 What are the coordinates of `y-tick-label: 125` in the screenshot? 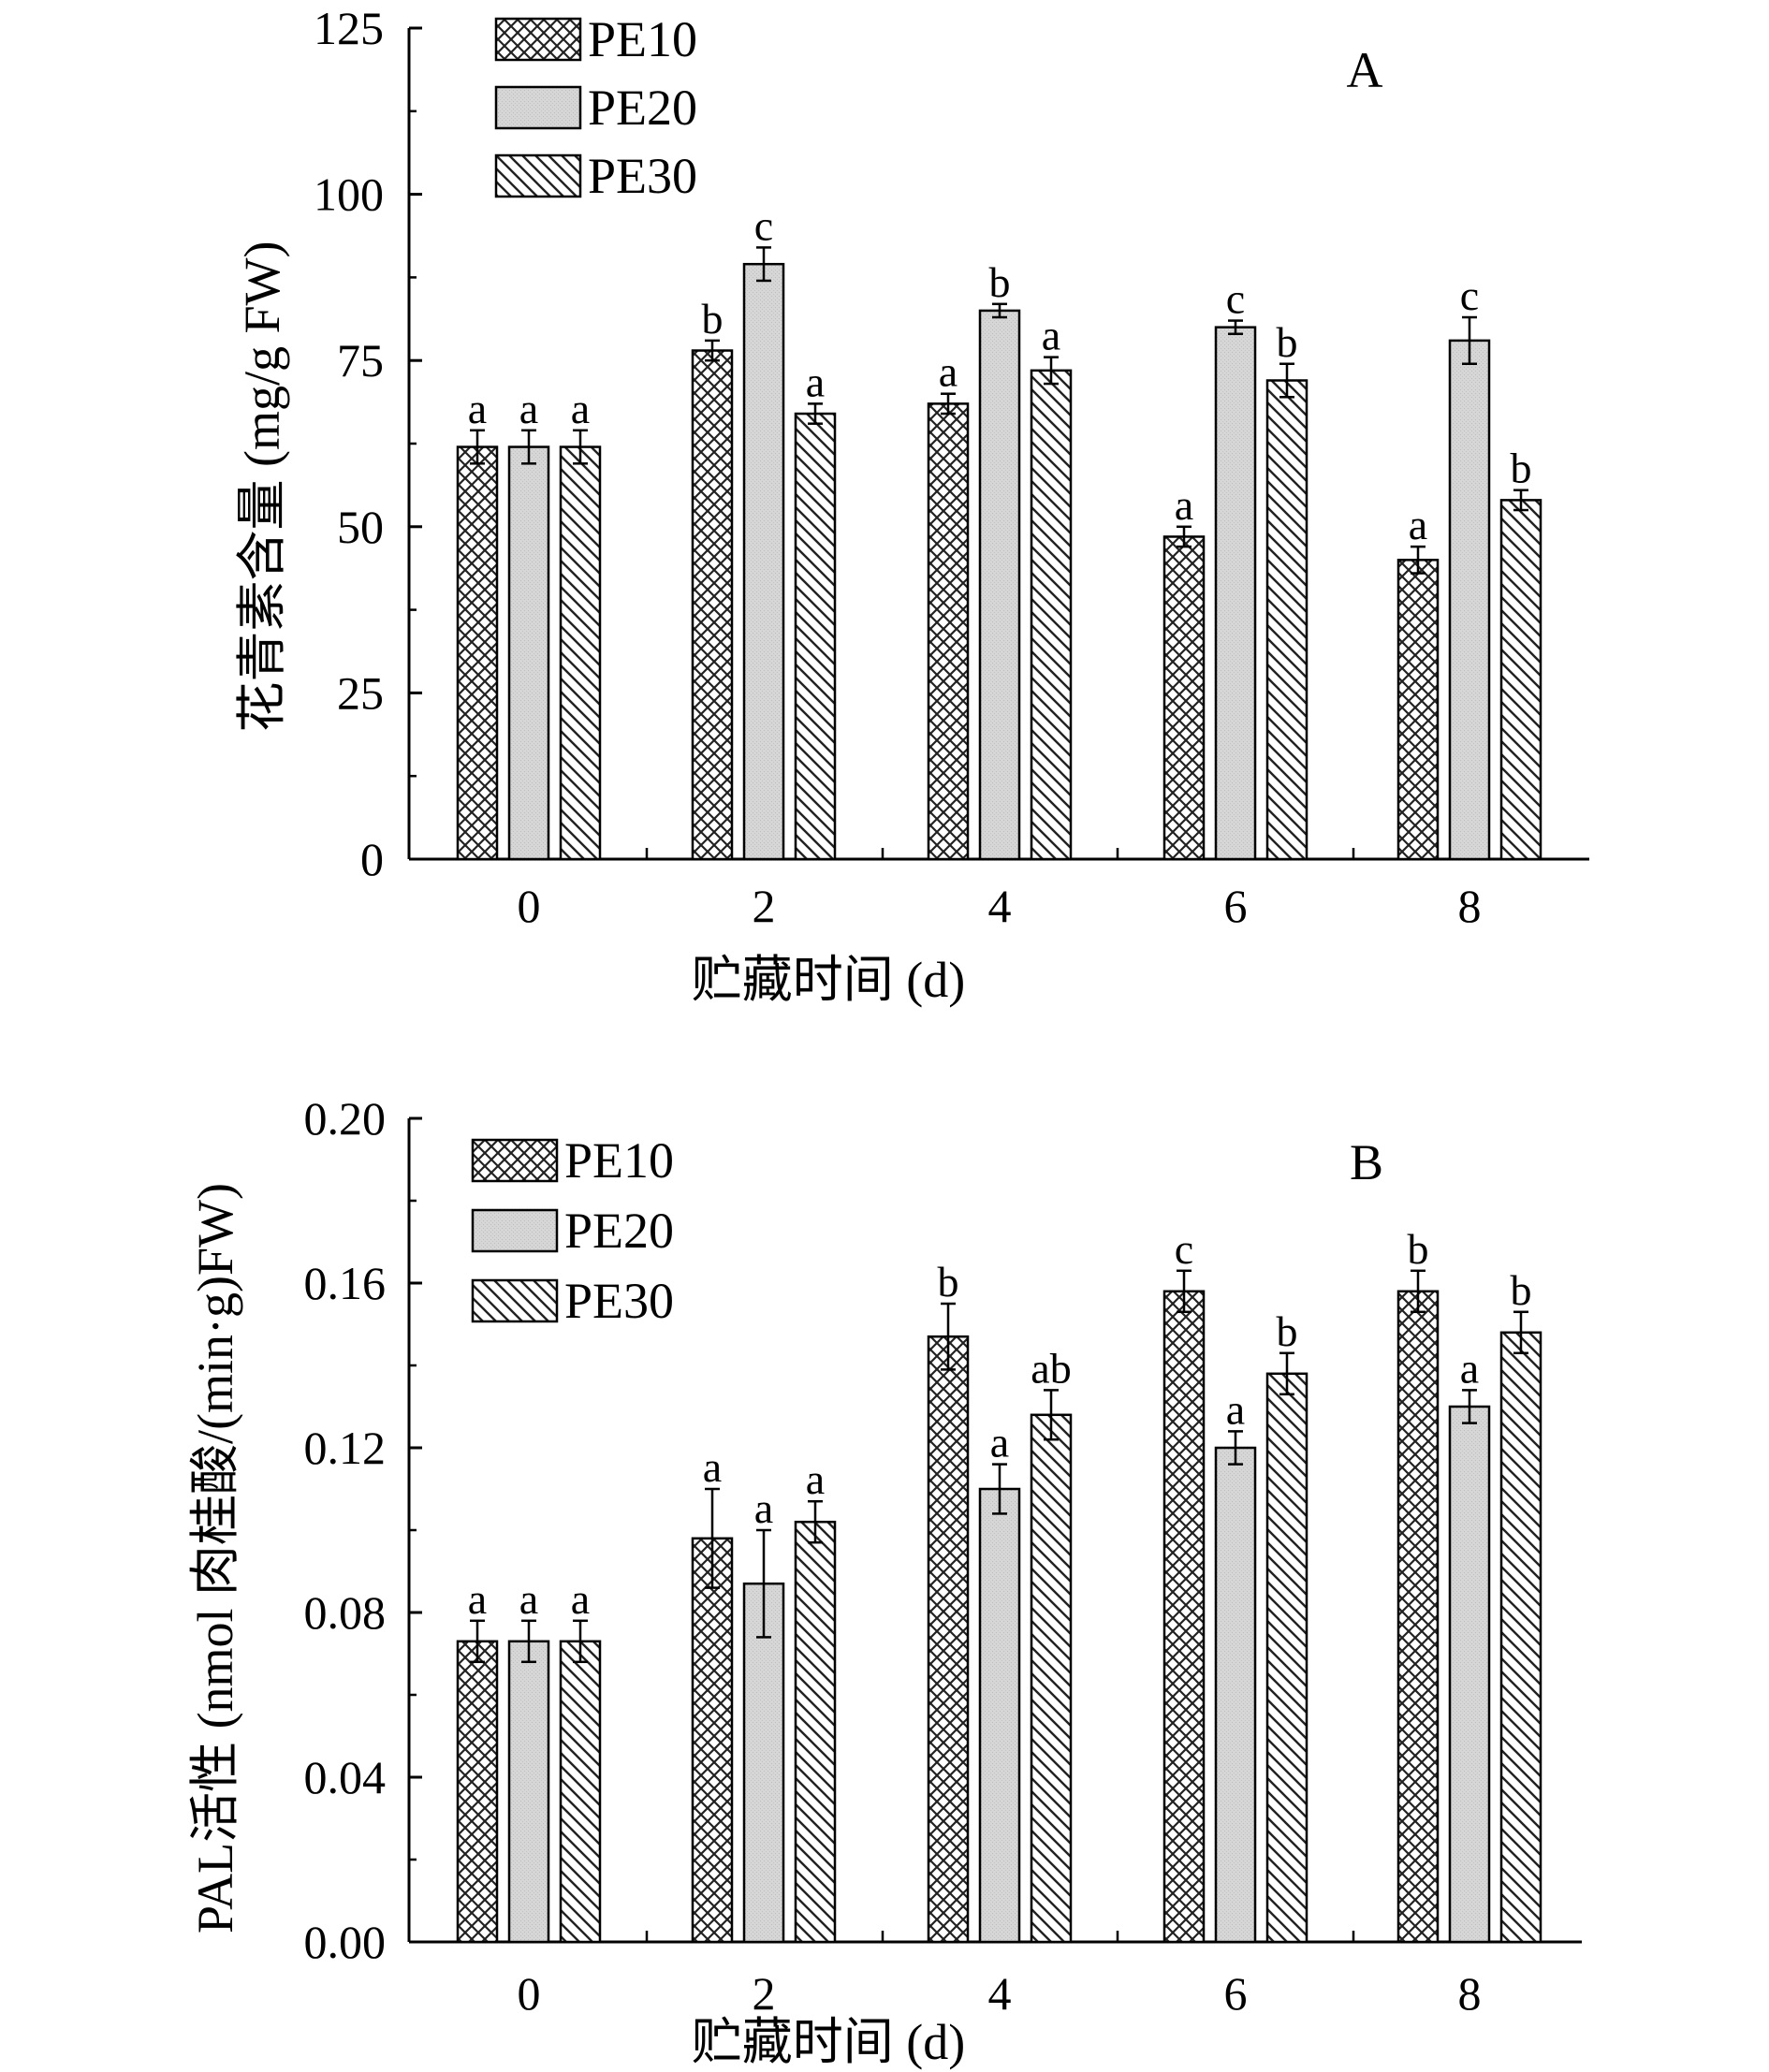 It's located at (349, 28).